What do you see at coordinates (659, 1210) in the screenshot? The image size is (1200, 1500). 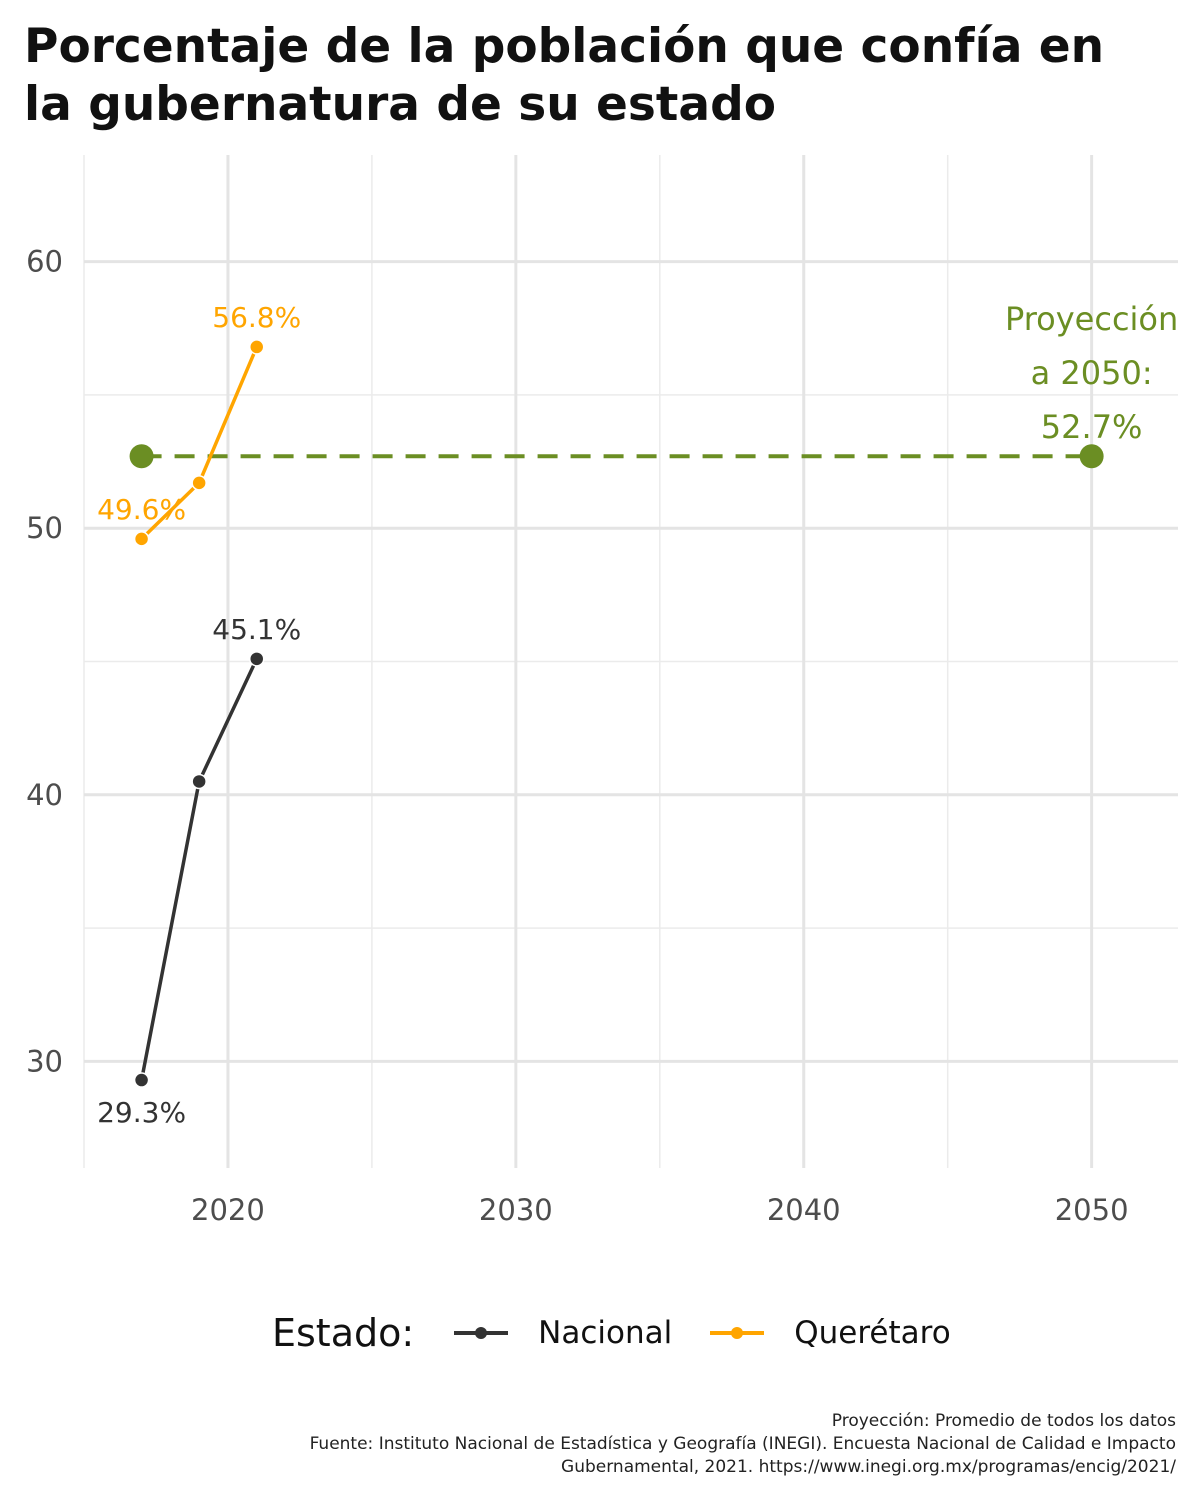 I see `x-axis-tick-labels: 2020 2030 2040 2050` at bounding box center [659, 1210].